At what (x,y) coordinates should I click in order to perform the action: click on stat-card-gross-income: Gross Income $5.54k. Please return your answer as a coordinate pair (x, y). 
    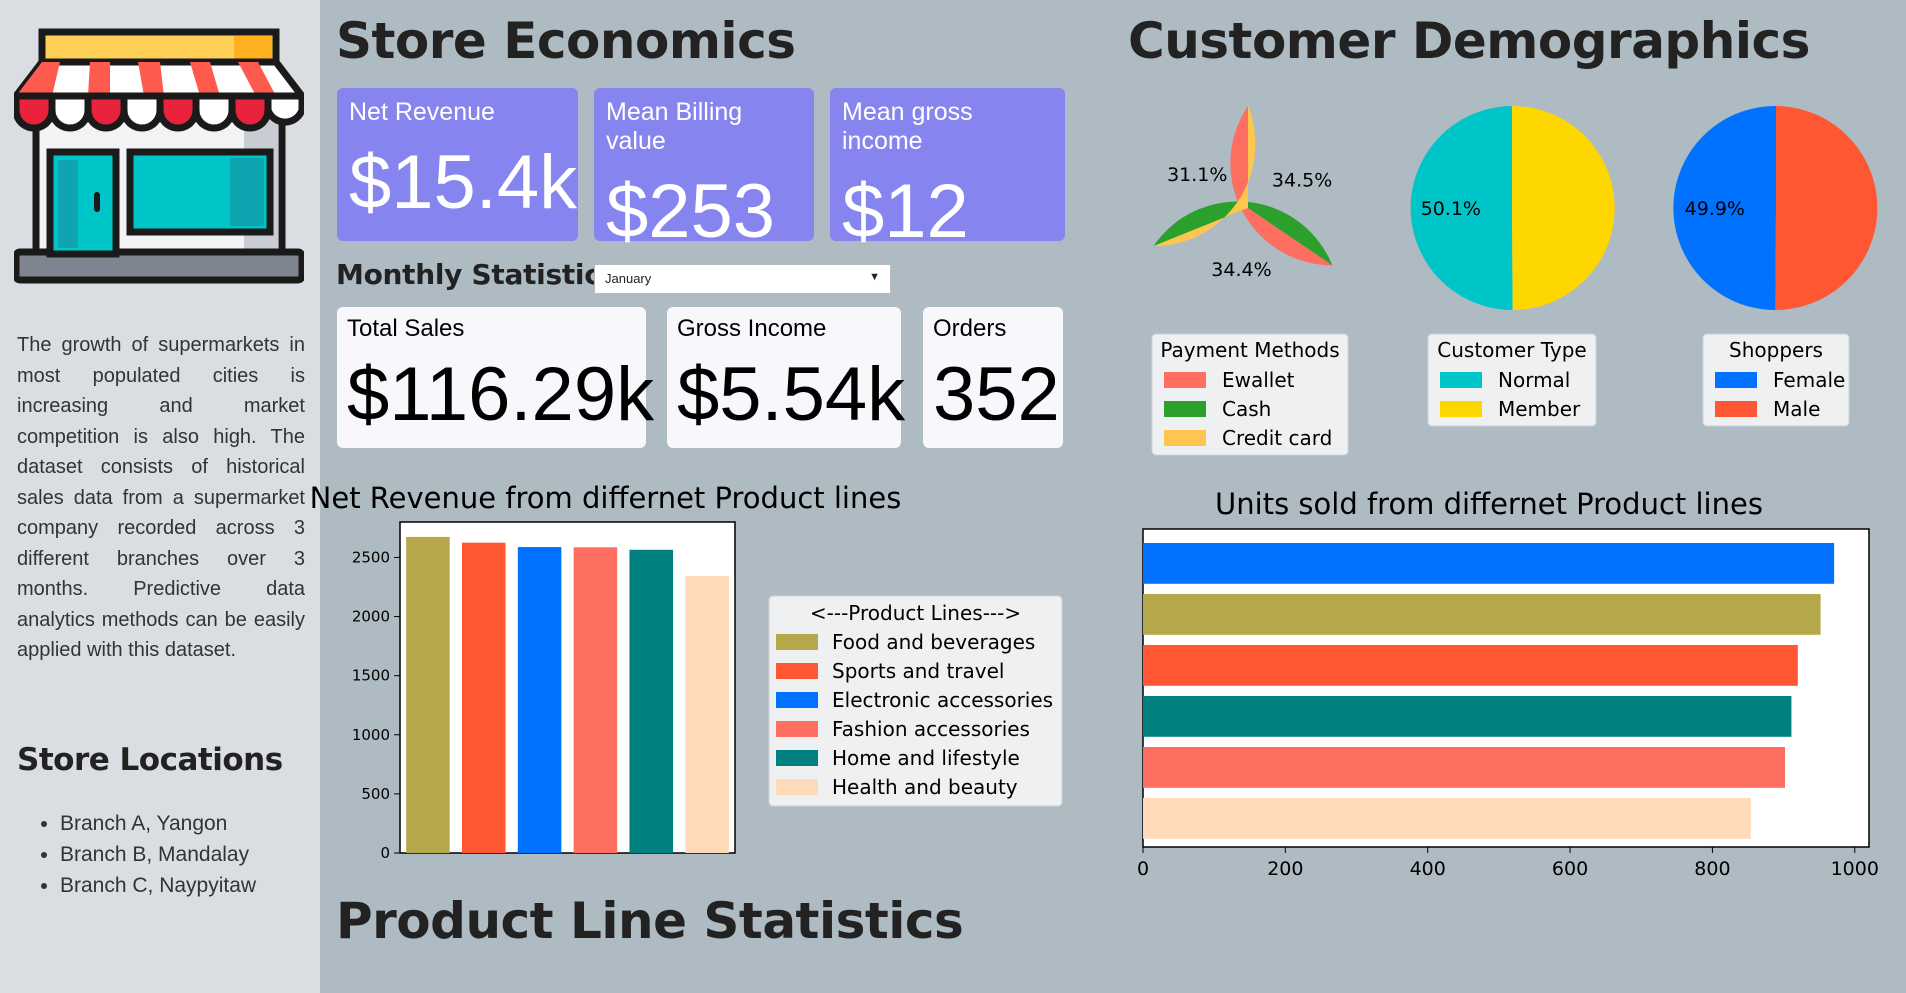
    Looking at the image, I should click on (786, 377).